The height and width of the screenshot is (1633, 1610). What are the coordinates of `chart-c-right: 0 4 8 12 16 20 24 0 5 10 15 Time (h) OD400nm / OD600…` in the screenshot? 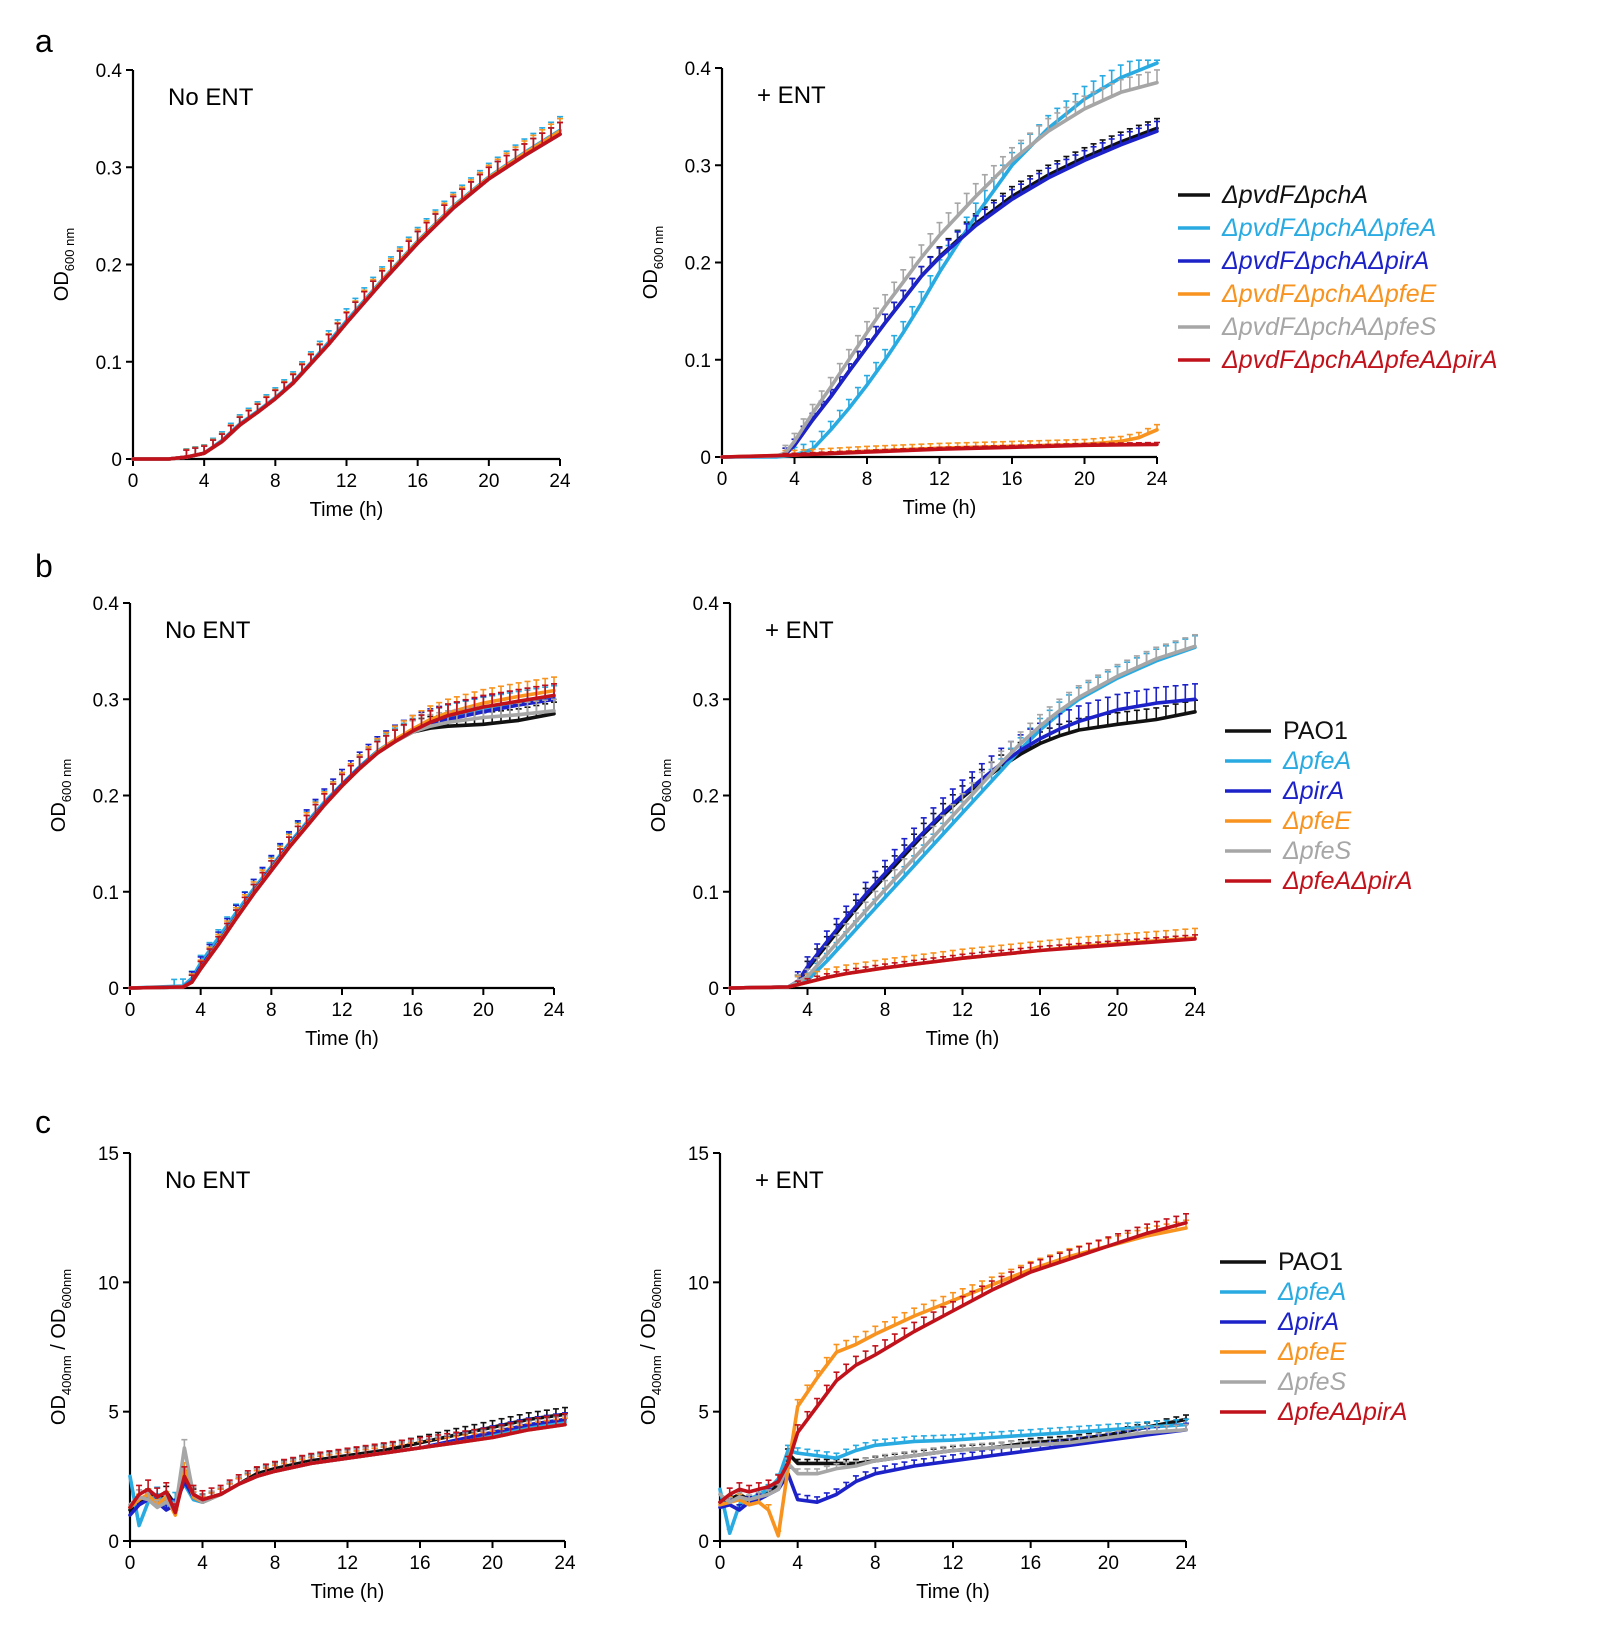 It's located at (1022, 1373).